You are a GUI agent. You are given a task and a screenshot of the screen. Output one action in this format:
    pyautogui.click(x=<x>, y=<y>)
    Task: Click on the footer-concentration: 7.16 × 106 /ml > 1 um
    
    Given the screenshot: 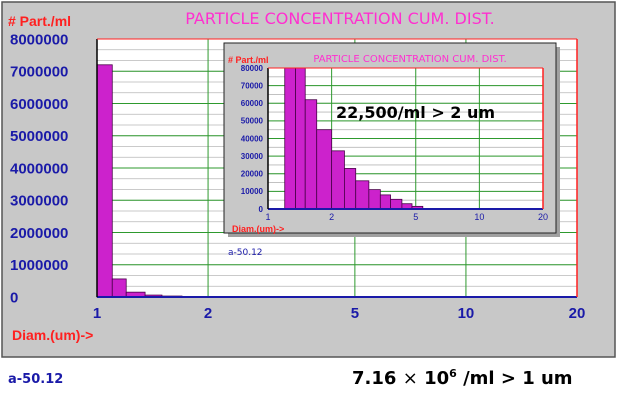 What is the action you would take?
    pyautogui.click(x=462, y=378)
    